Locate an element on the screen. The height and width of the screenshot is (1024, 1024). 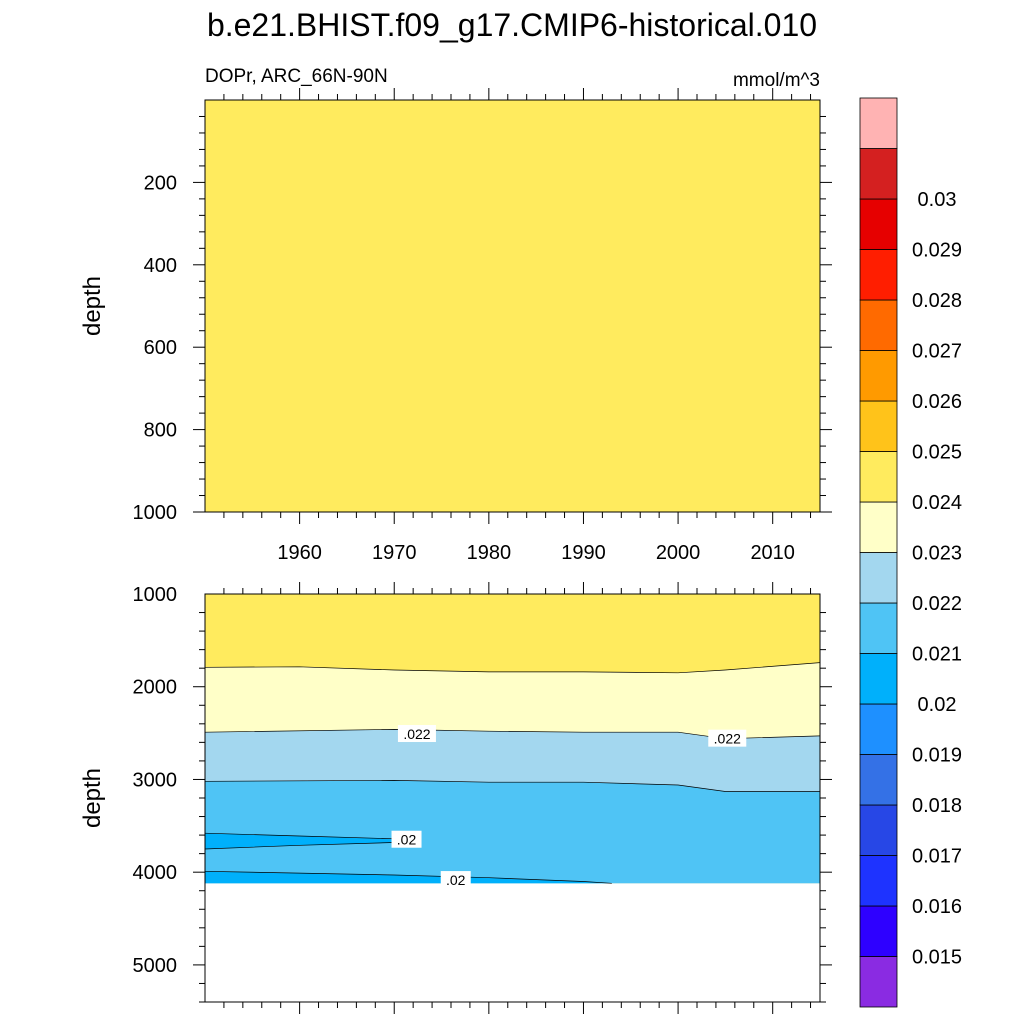
lower-axis-labels: 1000 2000 3000 4000 5000 is located at coordinates (155, 780).